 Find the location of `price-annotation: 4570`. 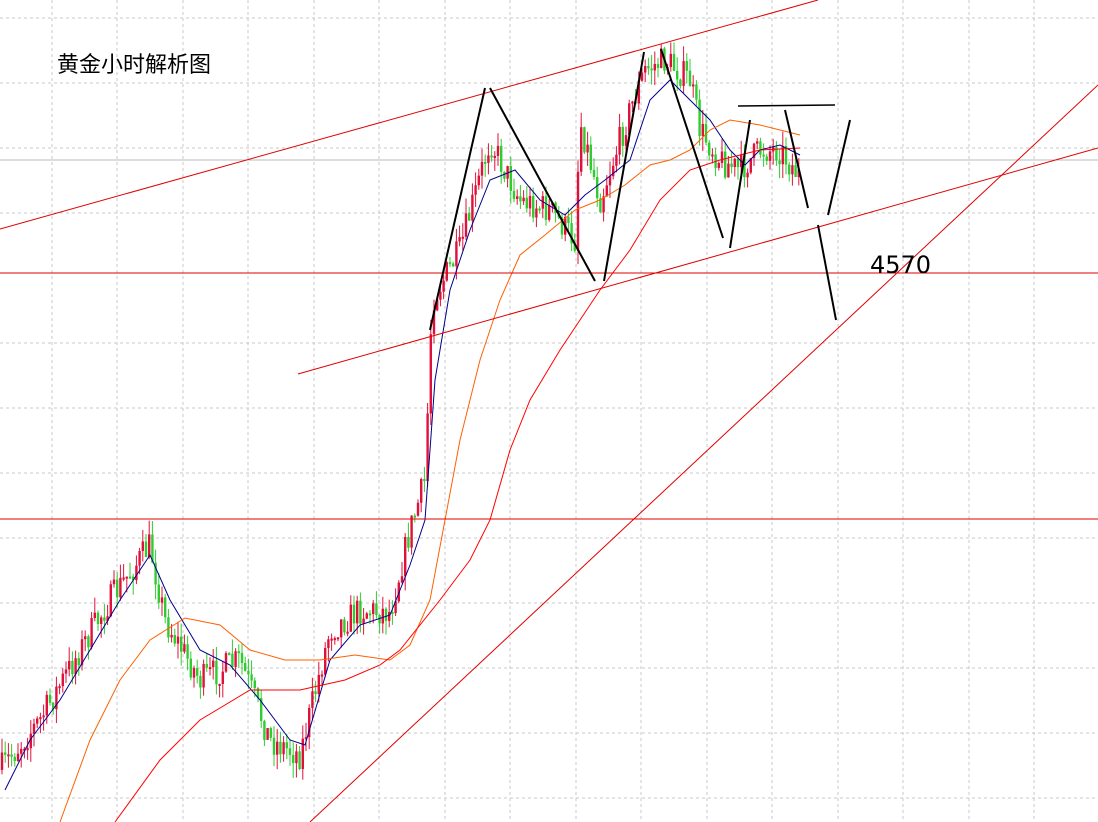

price-annotation: 4570 is located at coordinates (900, 265).